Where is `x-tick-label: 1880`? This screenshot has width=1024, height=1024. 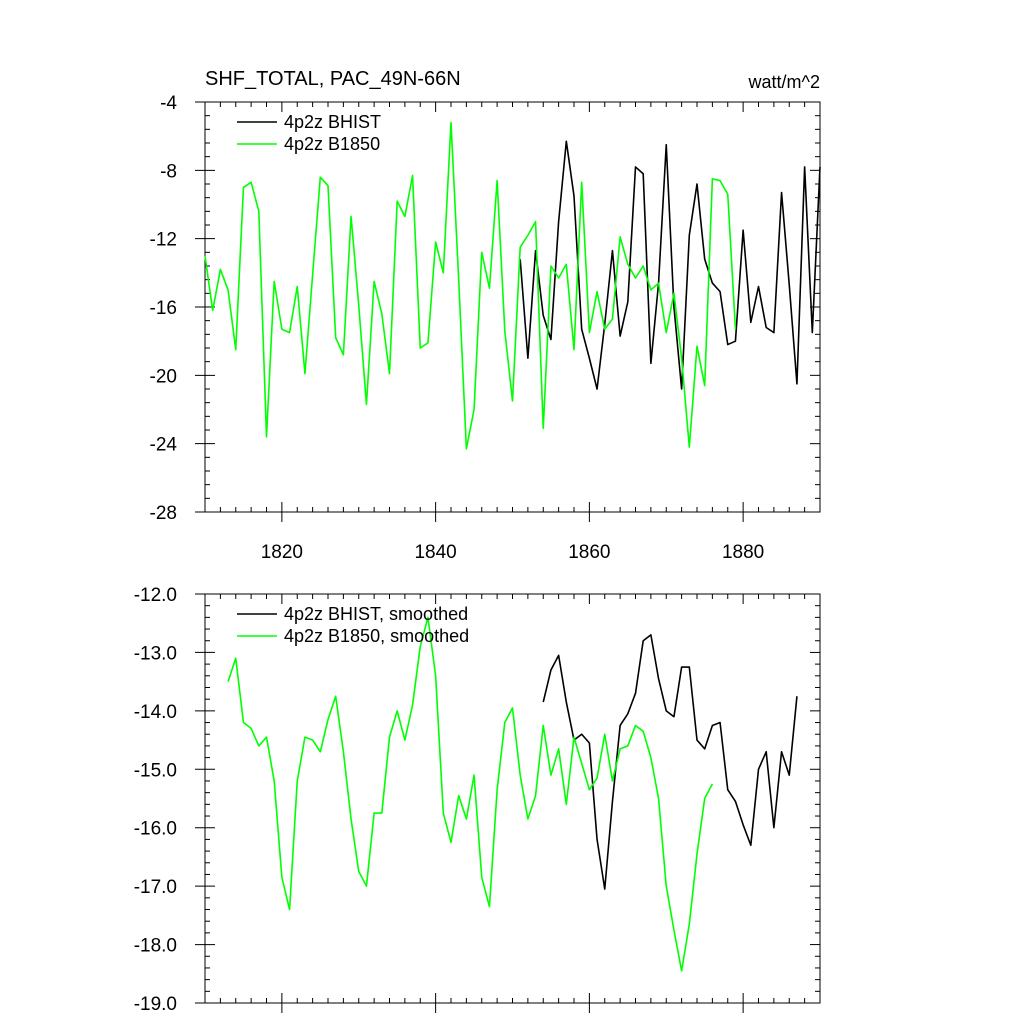
x-tick-label: 1880 is located at coordinates (743, 552).